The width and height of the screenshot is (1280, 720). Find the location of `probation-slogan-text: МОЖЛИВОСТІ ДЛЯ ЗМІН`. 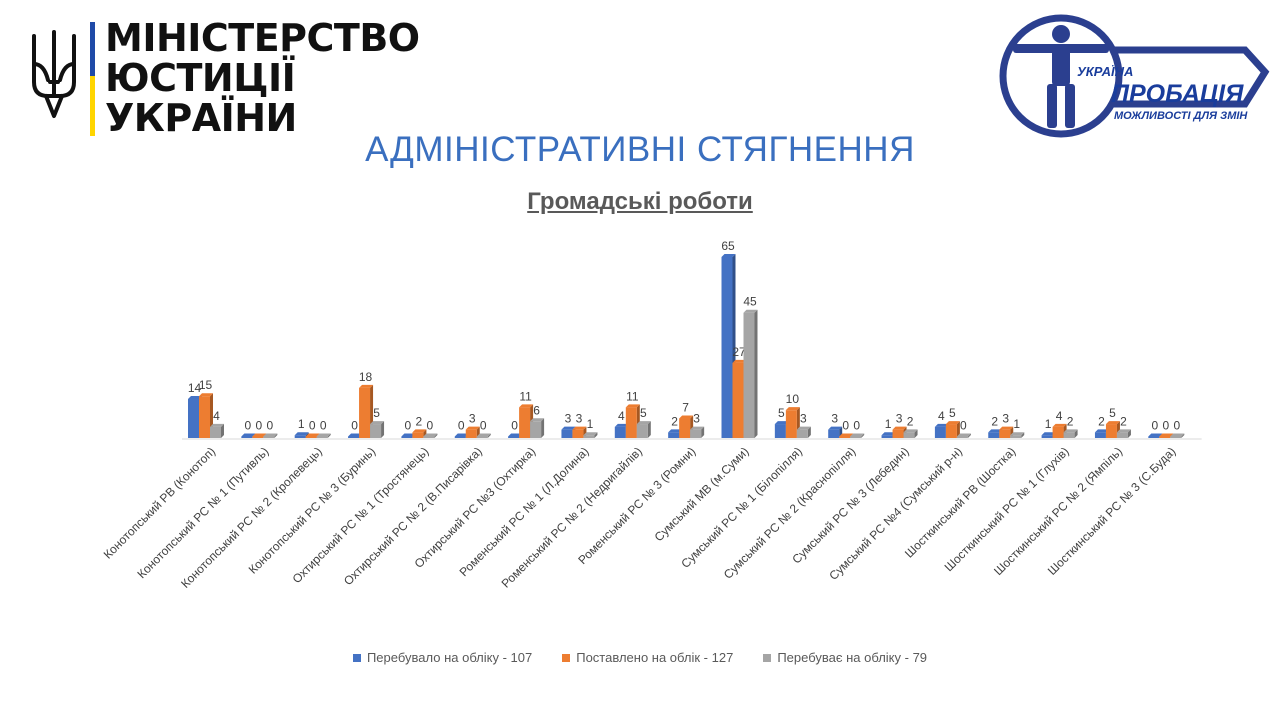

probation-slogan-text: МОЖЛИВОСТІ ДЛЯ ЗМІН is located at coordinates (1181, 116).